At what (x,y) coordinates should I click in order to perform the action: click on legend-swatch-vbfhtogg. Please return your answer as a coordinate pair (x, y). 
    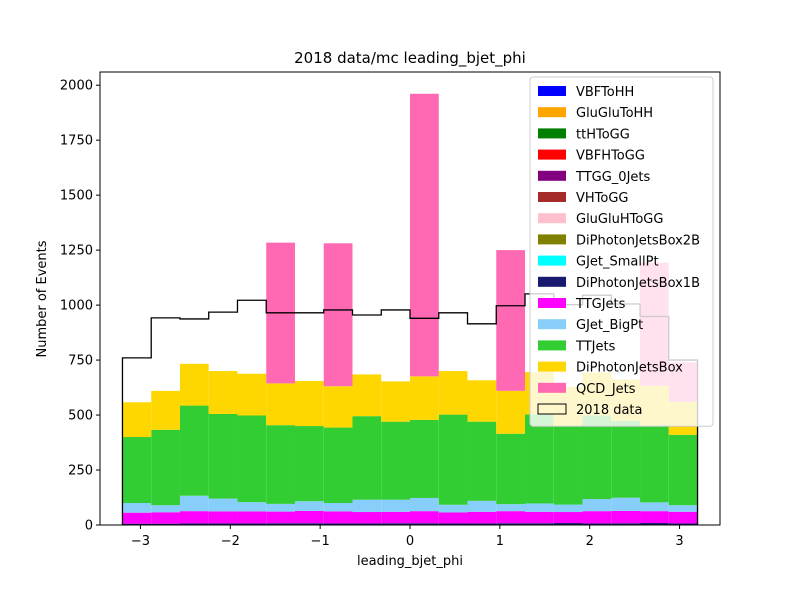
    Looking at the image, I should click on (552, 154).